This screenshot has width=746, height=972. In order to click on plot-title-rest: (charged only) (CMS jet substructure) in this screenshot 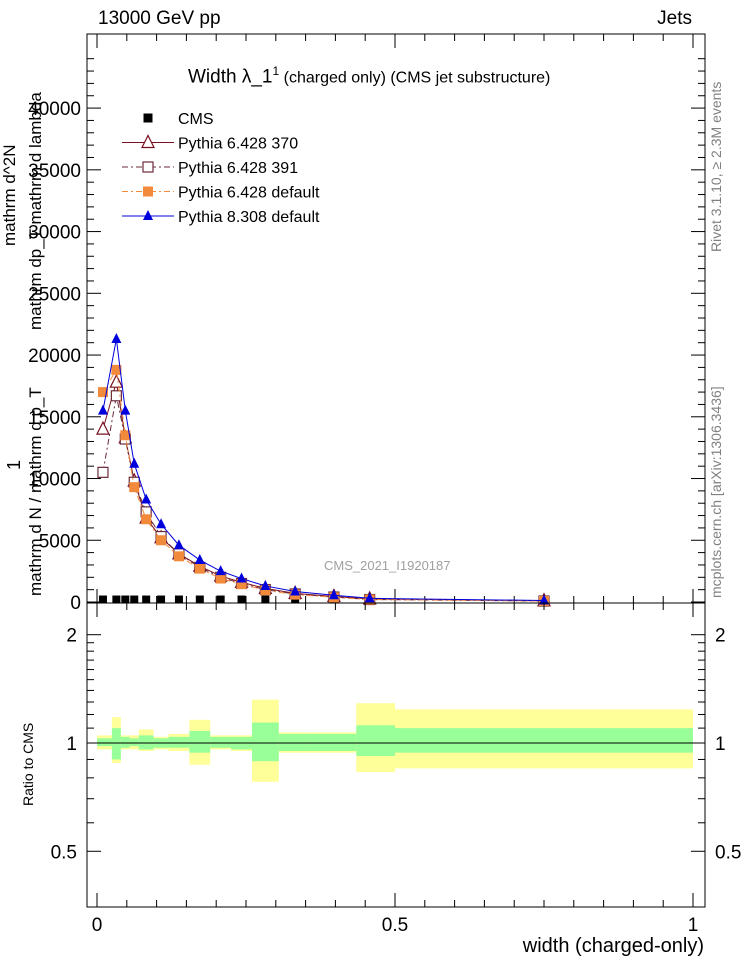, I will do `click(415, 78)`.